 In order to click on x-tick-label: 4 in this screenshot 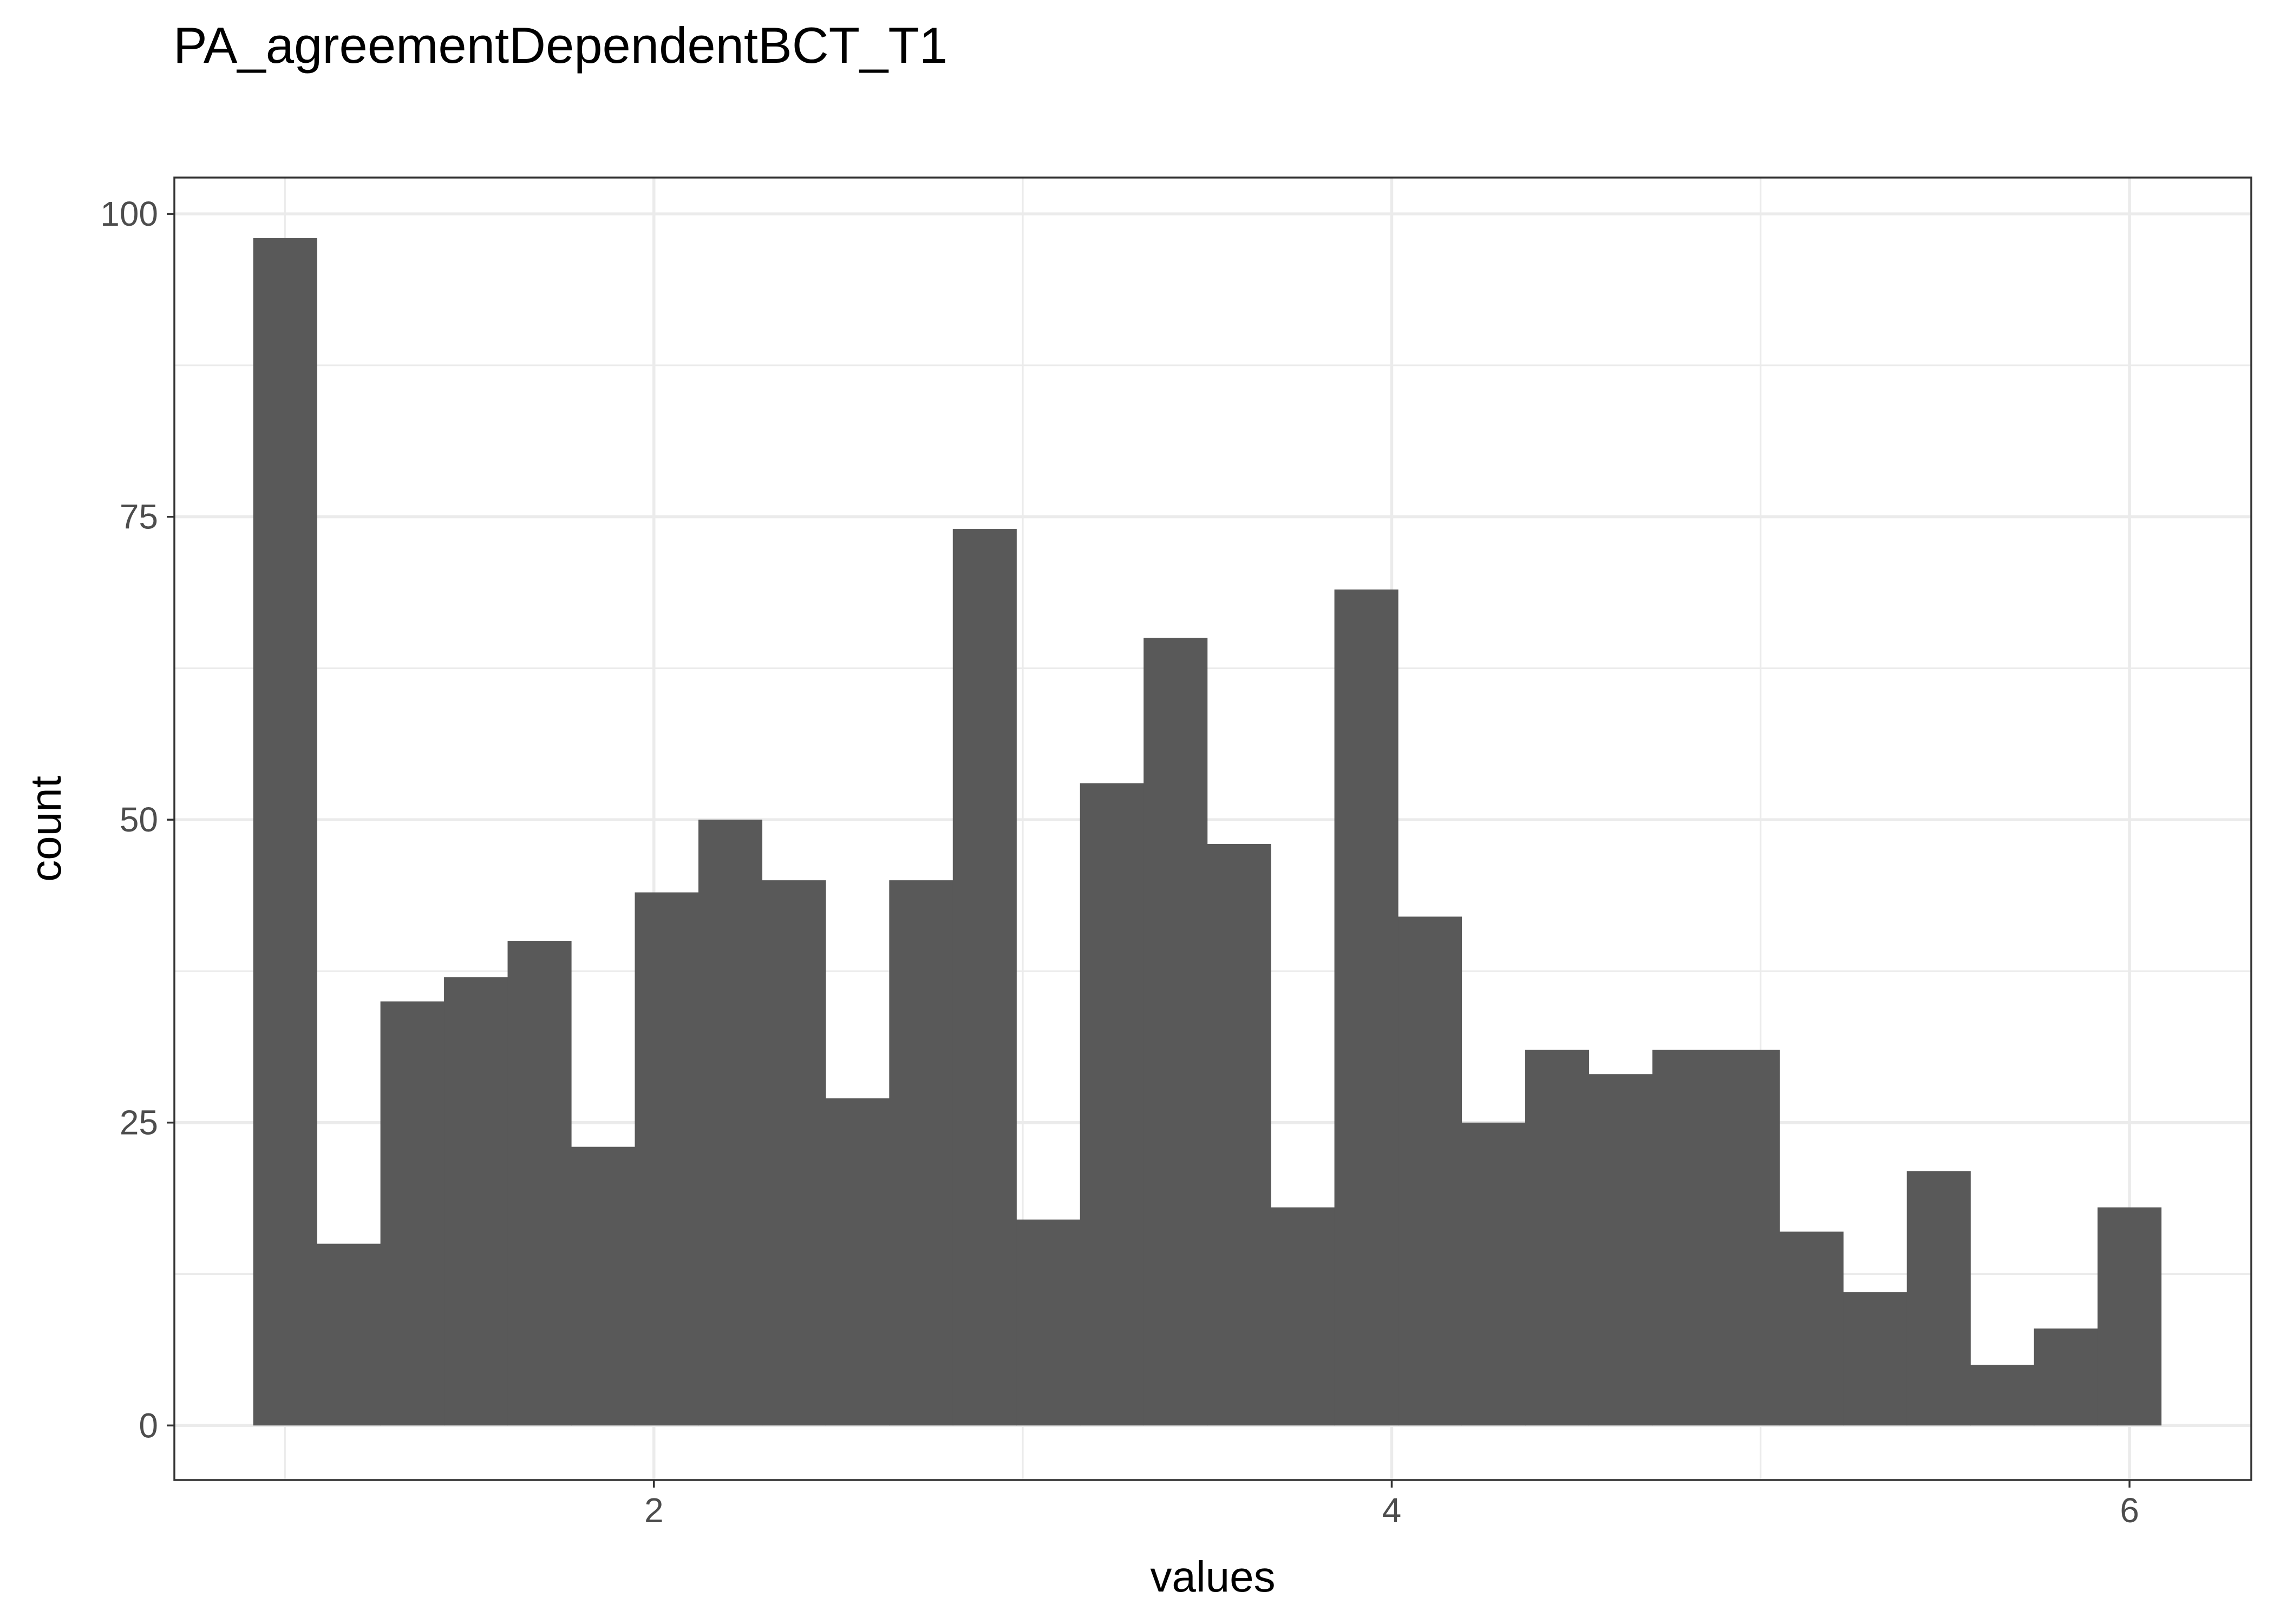, I will do `click(1392, 1510)`.